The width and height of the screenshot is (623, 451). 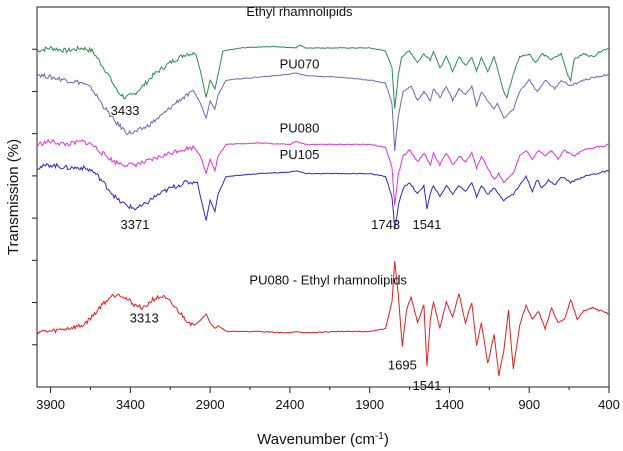 I want to click on series-line-pu105, so click(x=323, y=196).